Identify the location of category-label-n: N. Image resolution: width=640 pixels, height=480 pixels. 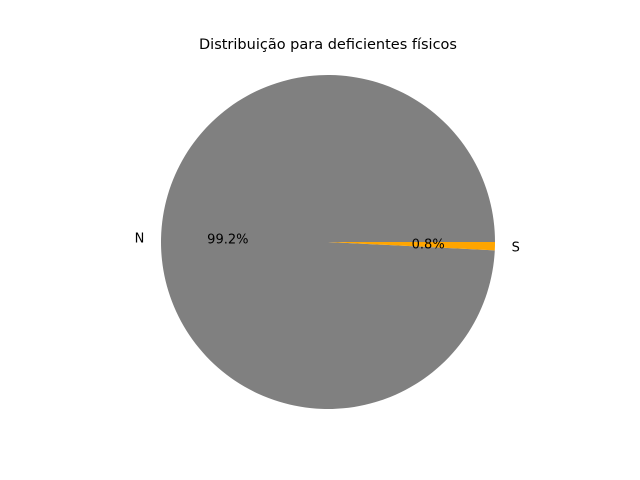
(140, 238).